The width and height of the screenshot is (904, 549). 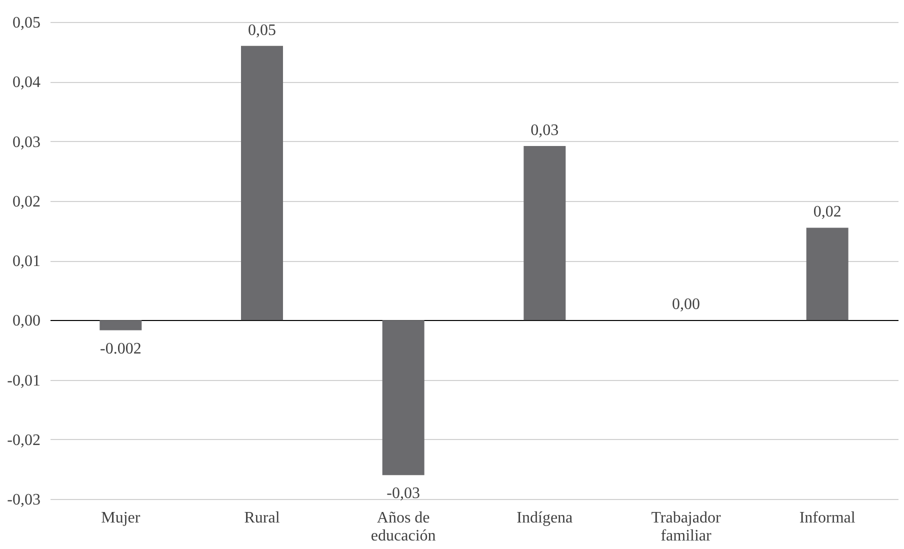 I want to click on data-label: 0,03, so click(x=544, y=131).